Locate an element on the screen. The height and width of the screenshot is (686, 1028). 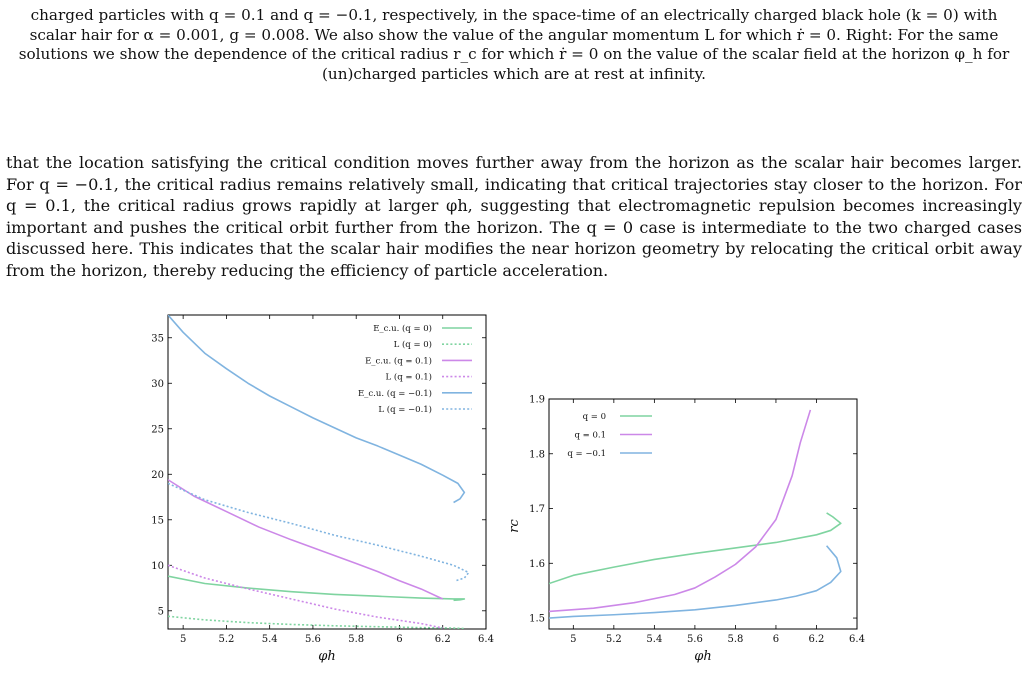
y-tick-label: 1.9 is located at coordinates (537, 400).